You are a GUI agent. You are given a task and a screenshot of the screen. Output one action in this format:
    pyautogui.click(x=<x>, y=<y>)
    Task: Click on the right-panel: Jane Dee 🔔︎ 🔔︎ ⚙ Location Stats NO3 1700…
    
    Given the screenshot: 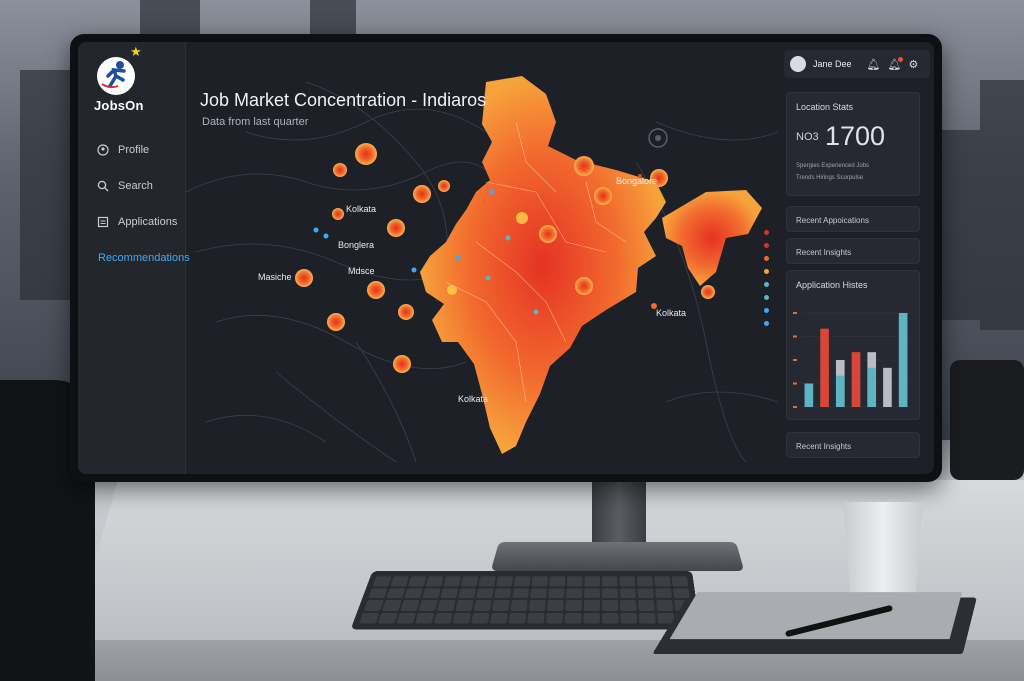 What is the action you would take?
    pyautogui.click(x=856, y=258)
    